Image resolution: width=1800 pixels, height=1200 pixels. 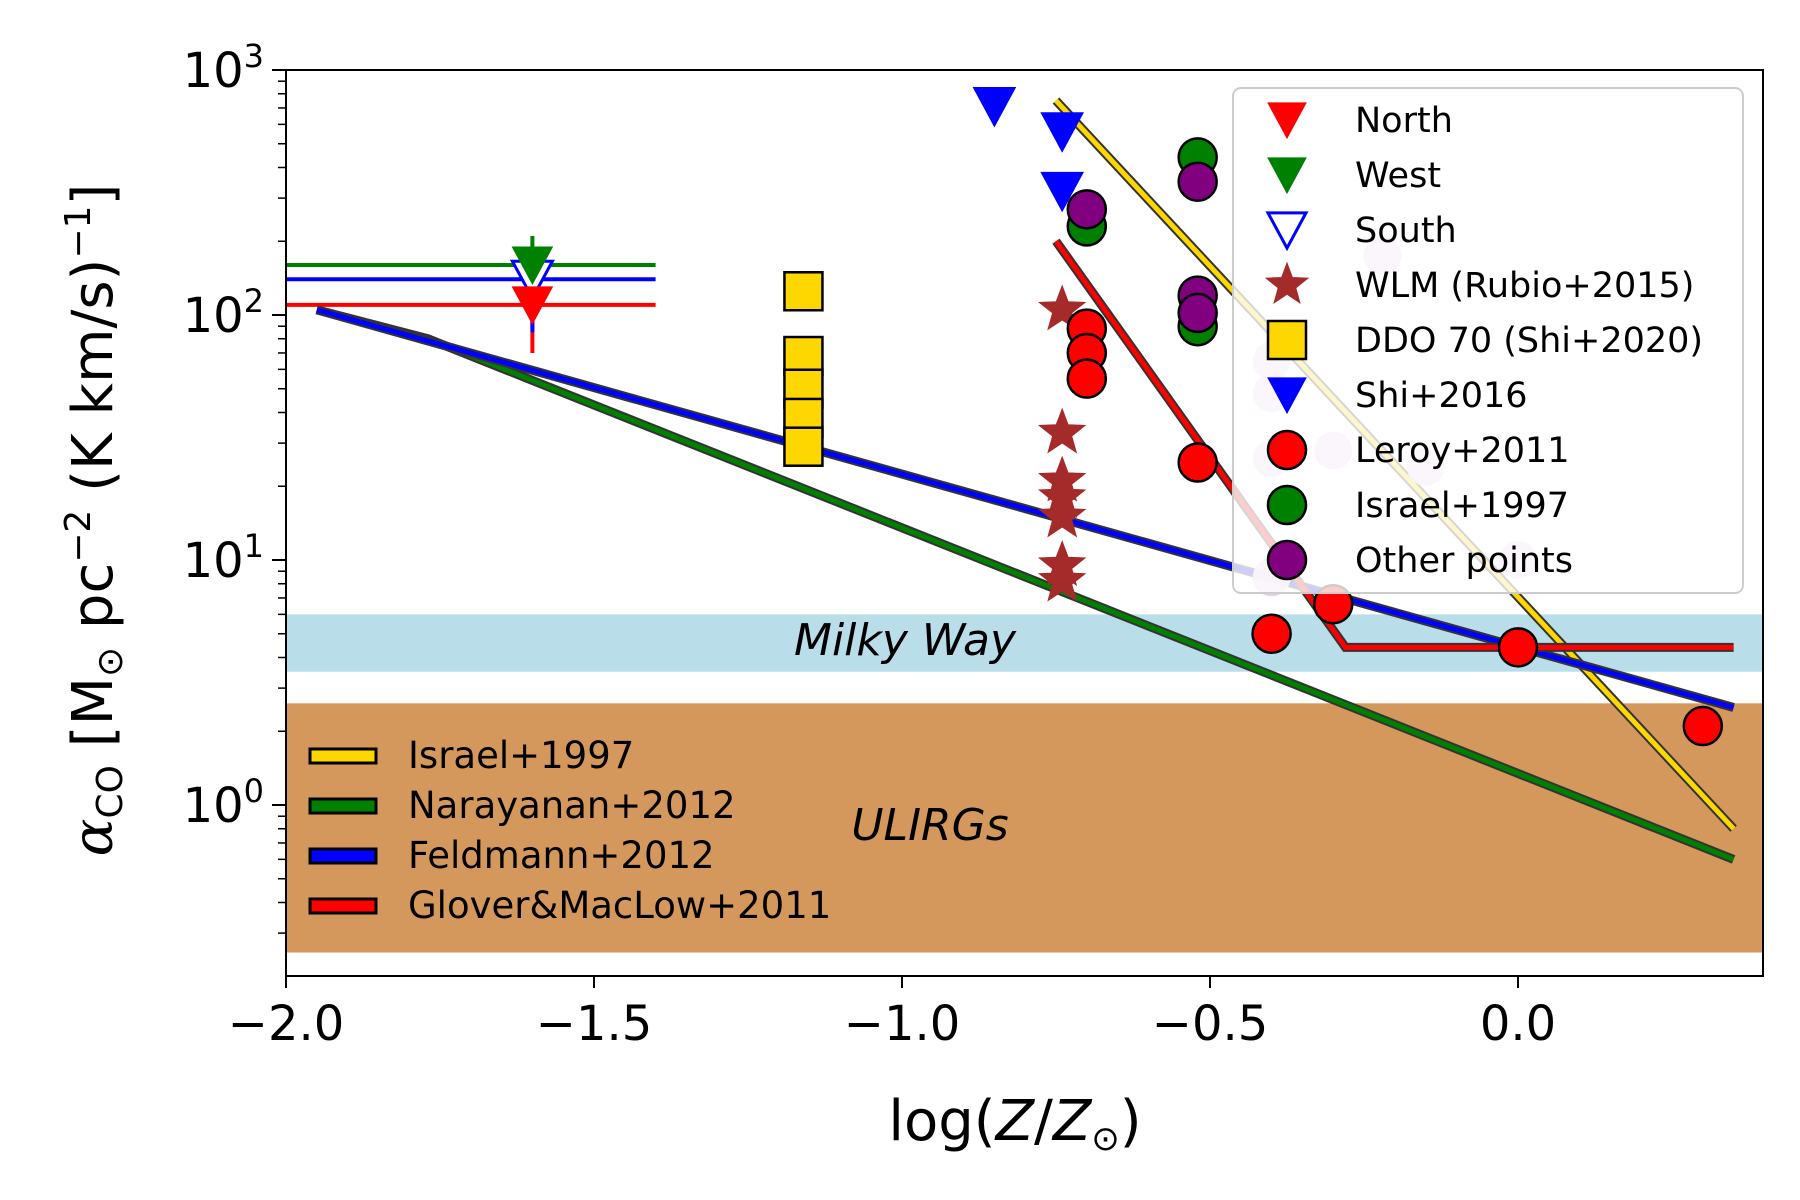 I want to click on x-tick-label: −0.5, so click(x=1210, y=1024).